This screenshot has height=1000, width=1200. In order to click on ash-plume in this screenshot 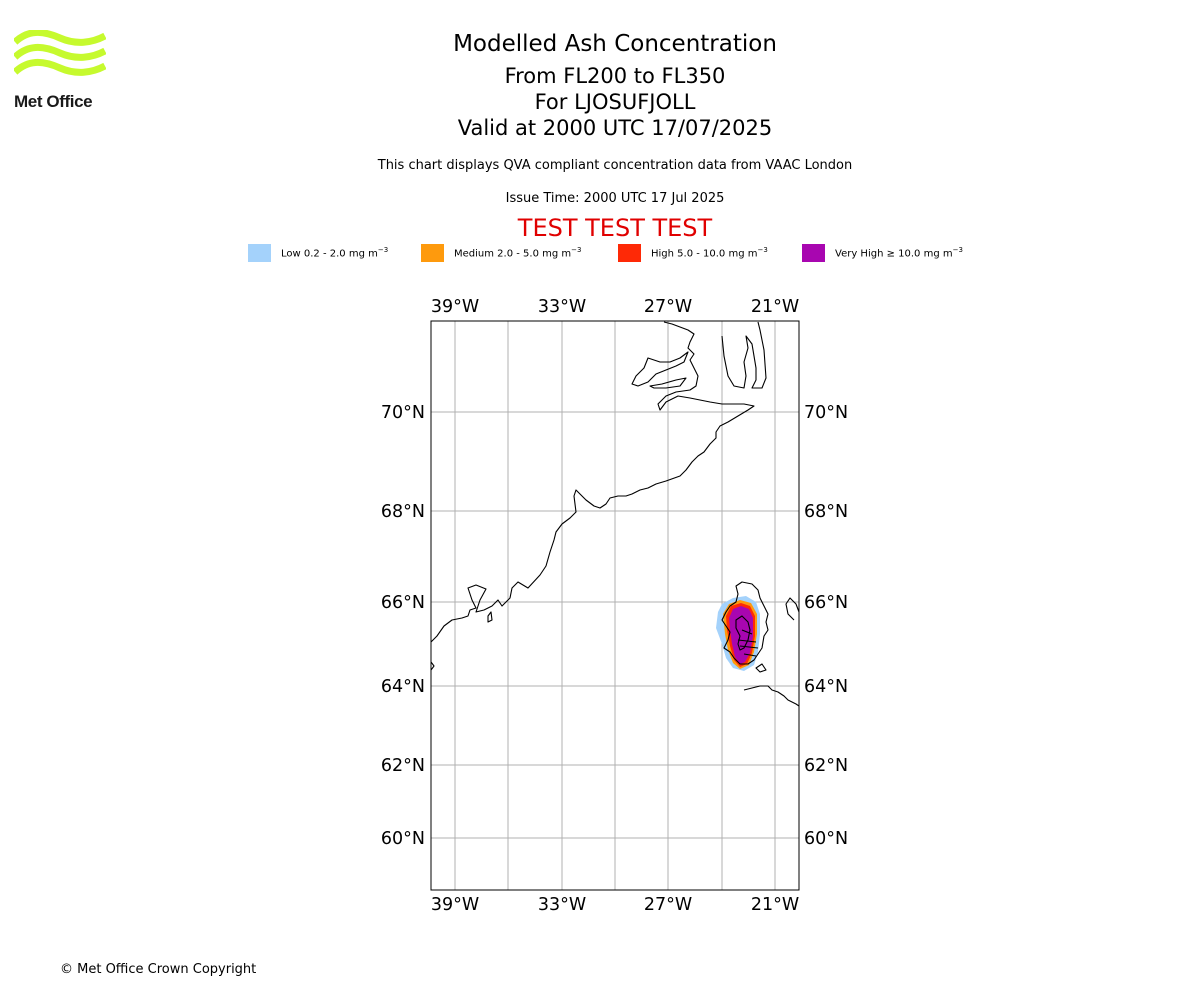, I will do `click(738, 633)`.